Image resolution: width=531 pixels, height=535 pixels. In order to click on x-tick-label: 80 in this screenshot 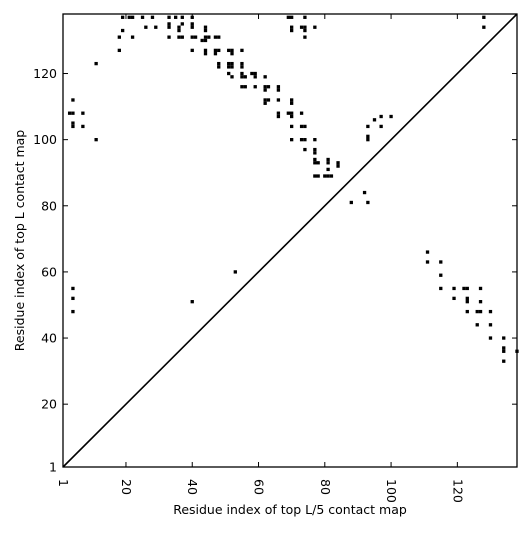, I will do `click(325, 487)`.